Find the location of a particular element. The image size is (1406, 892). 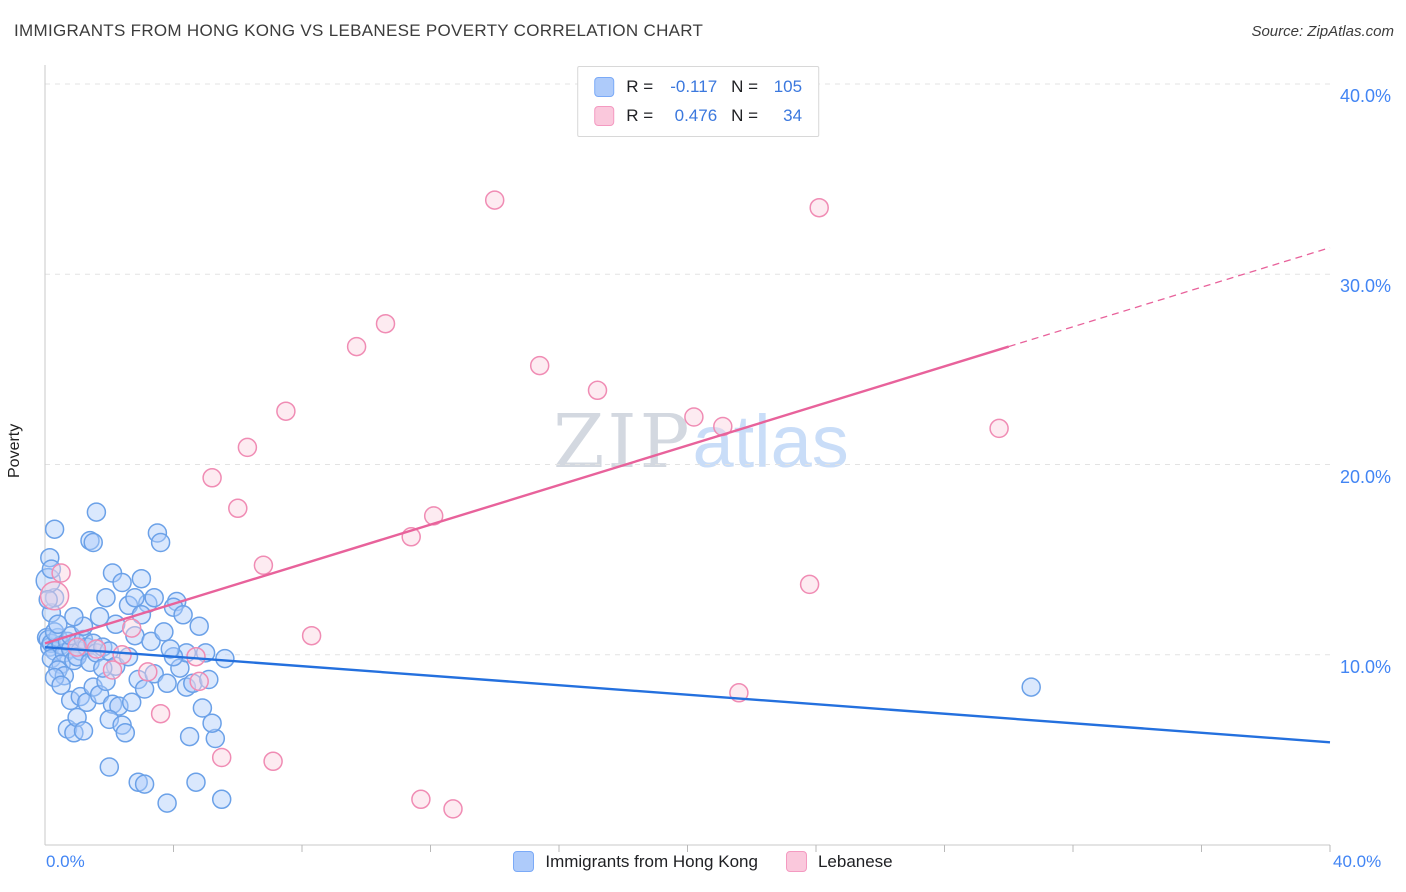

watermark: ZIPatlas is located at coordinates (701, 442).